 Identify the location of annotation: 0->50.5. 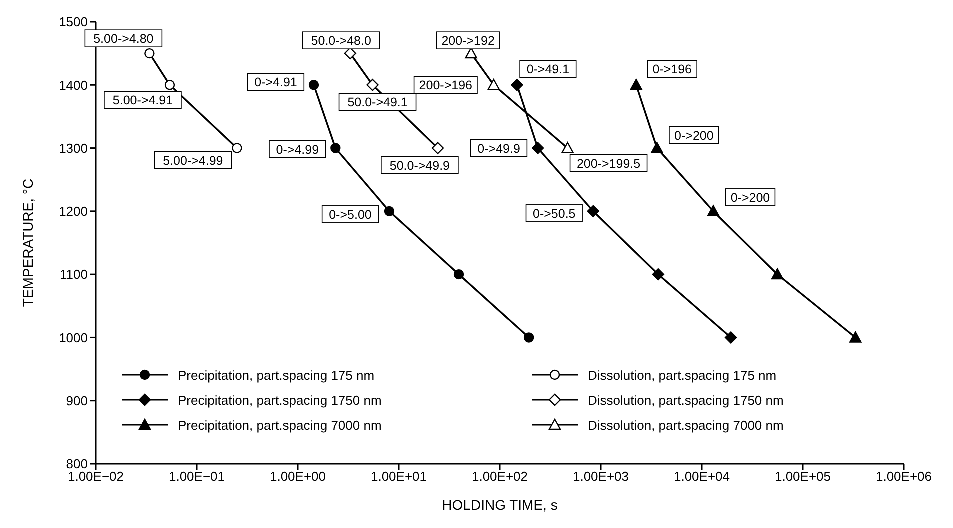
(554, 213).